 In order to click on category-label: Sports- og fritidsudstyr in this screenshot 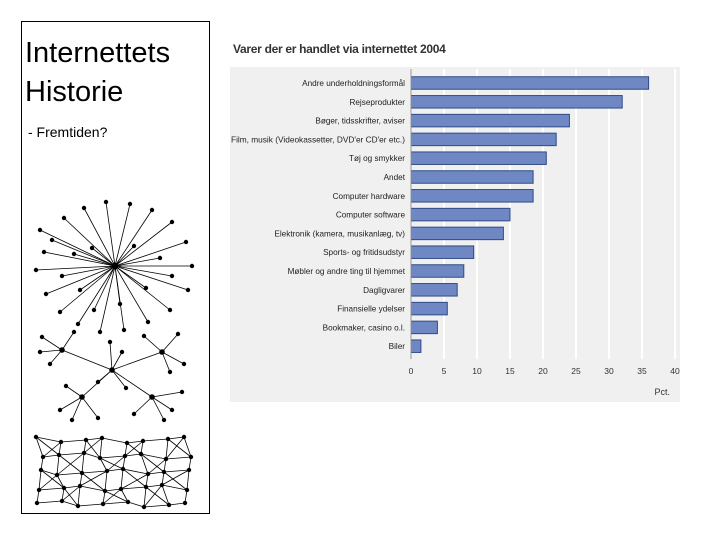, I will do `click(364, 252)`.